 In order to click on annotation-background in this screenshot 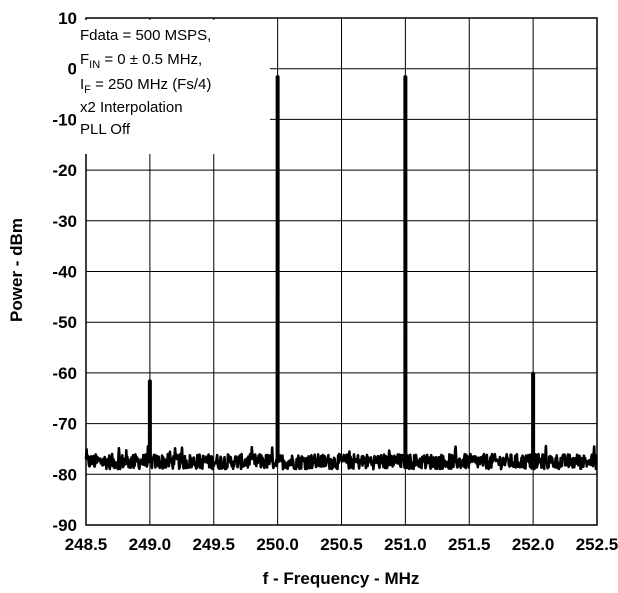, I will do `click(173, 87)`.